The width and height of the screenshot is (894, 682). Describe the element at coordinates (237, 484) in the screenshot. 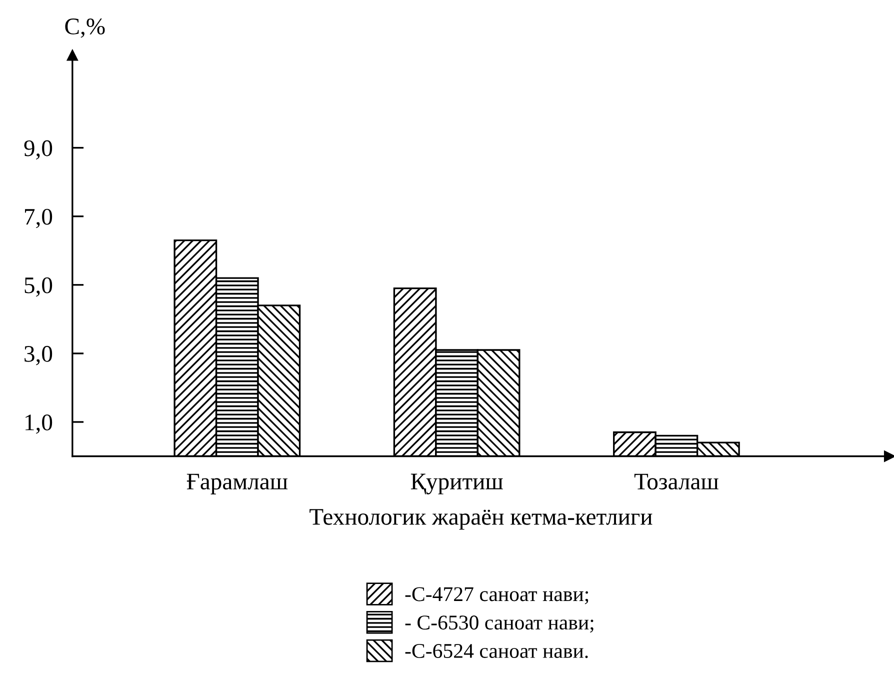

I see `x-tick-label: Ғарамлаш` at that location.